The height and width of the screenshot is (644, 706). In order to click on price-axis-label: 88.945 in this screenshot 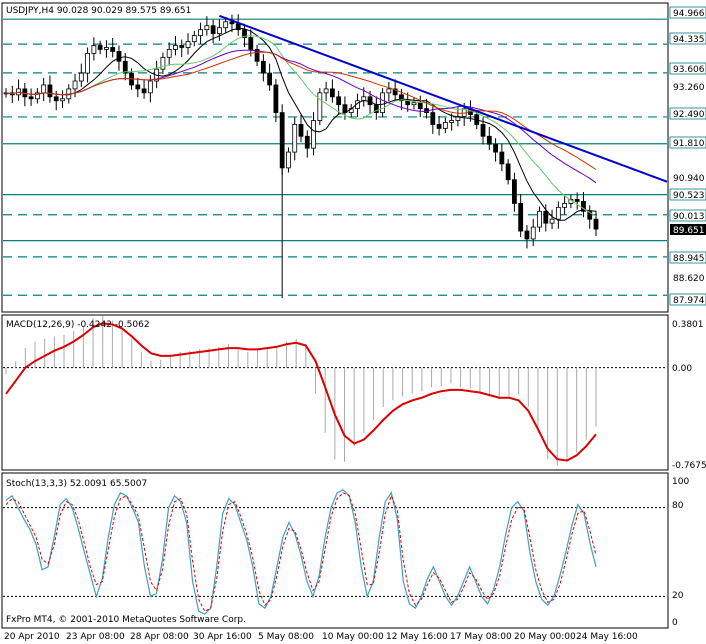, I will do `click(689, 259)`.